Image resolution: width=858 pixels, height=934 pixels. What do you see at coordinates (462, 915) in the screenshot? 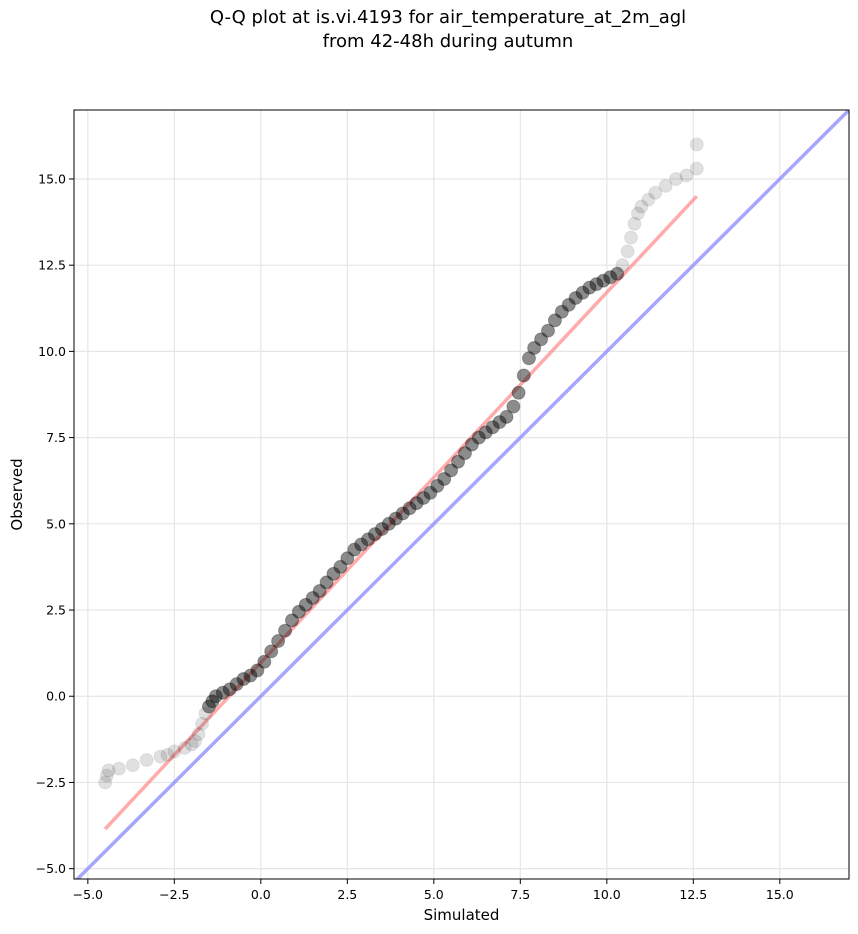
I see `x-axis-label: Simulated` at bounding box center [462, 915].